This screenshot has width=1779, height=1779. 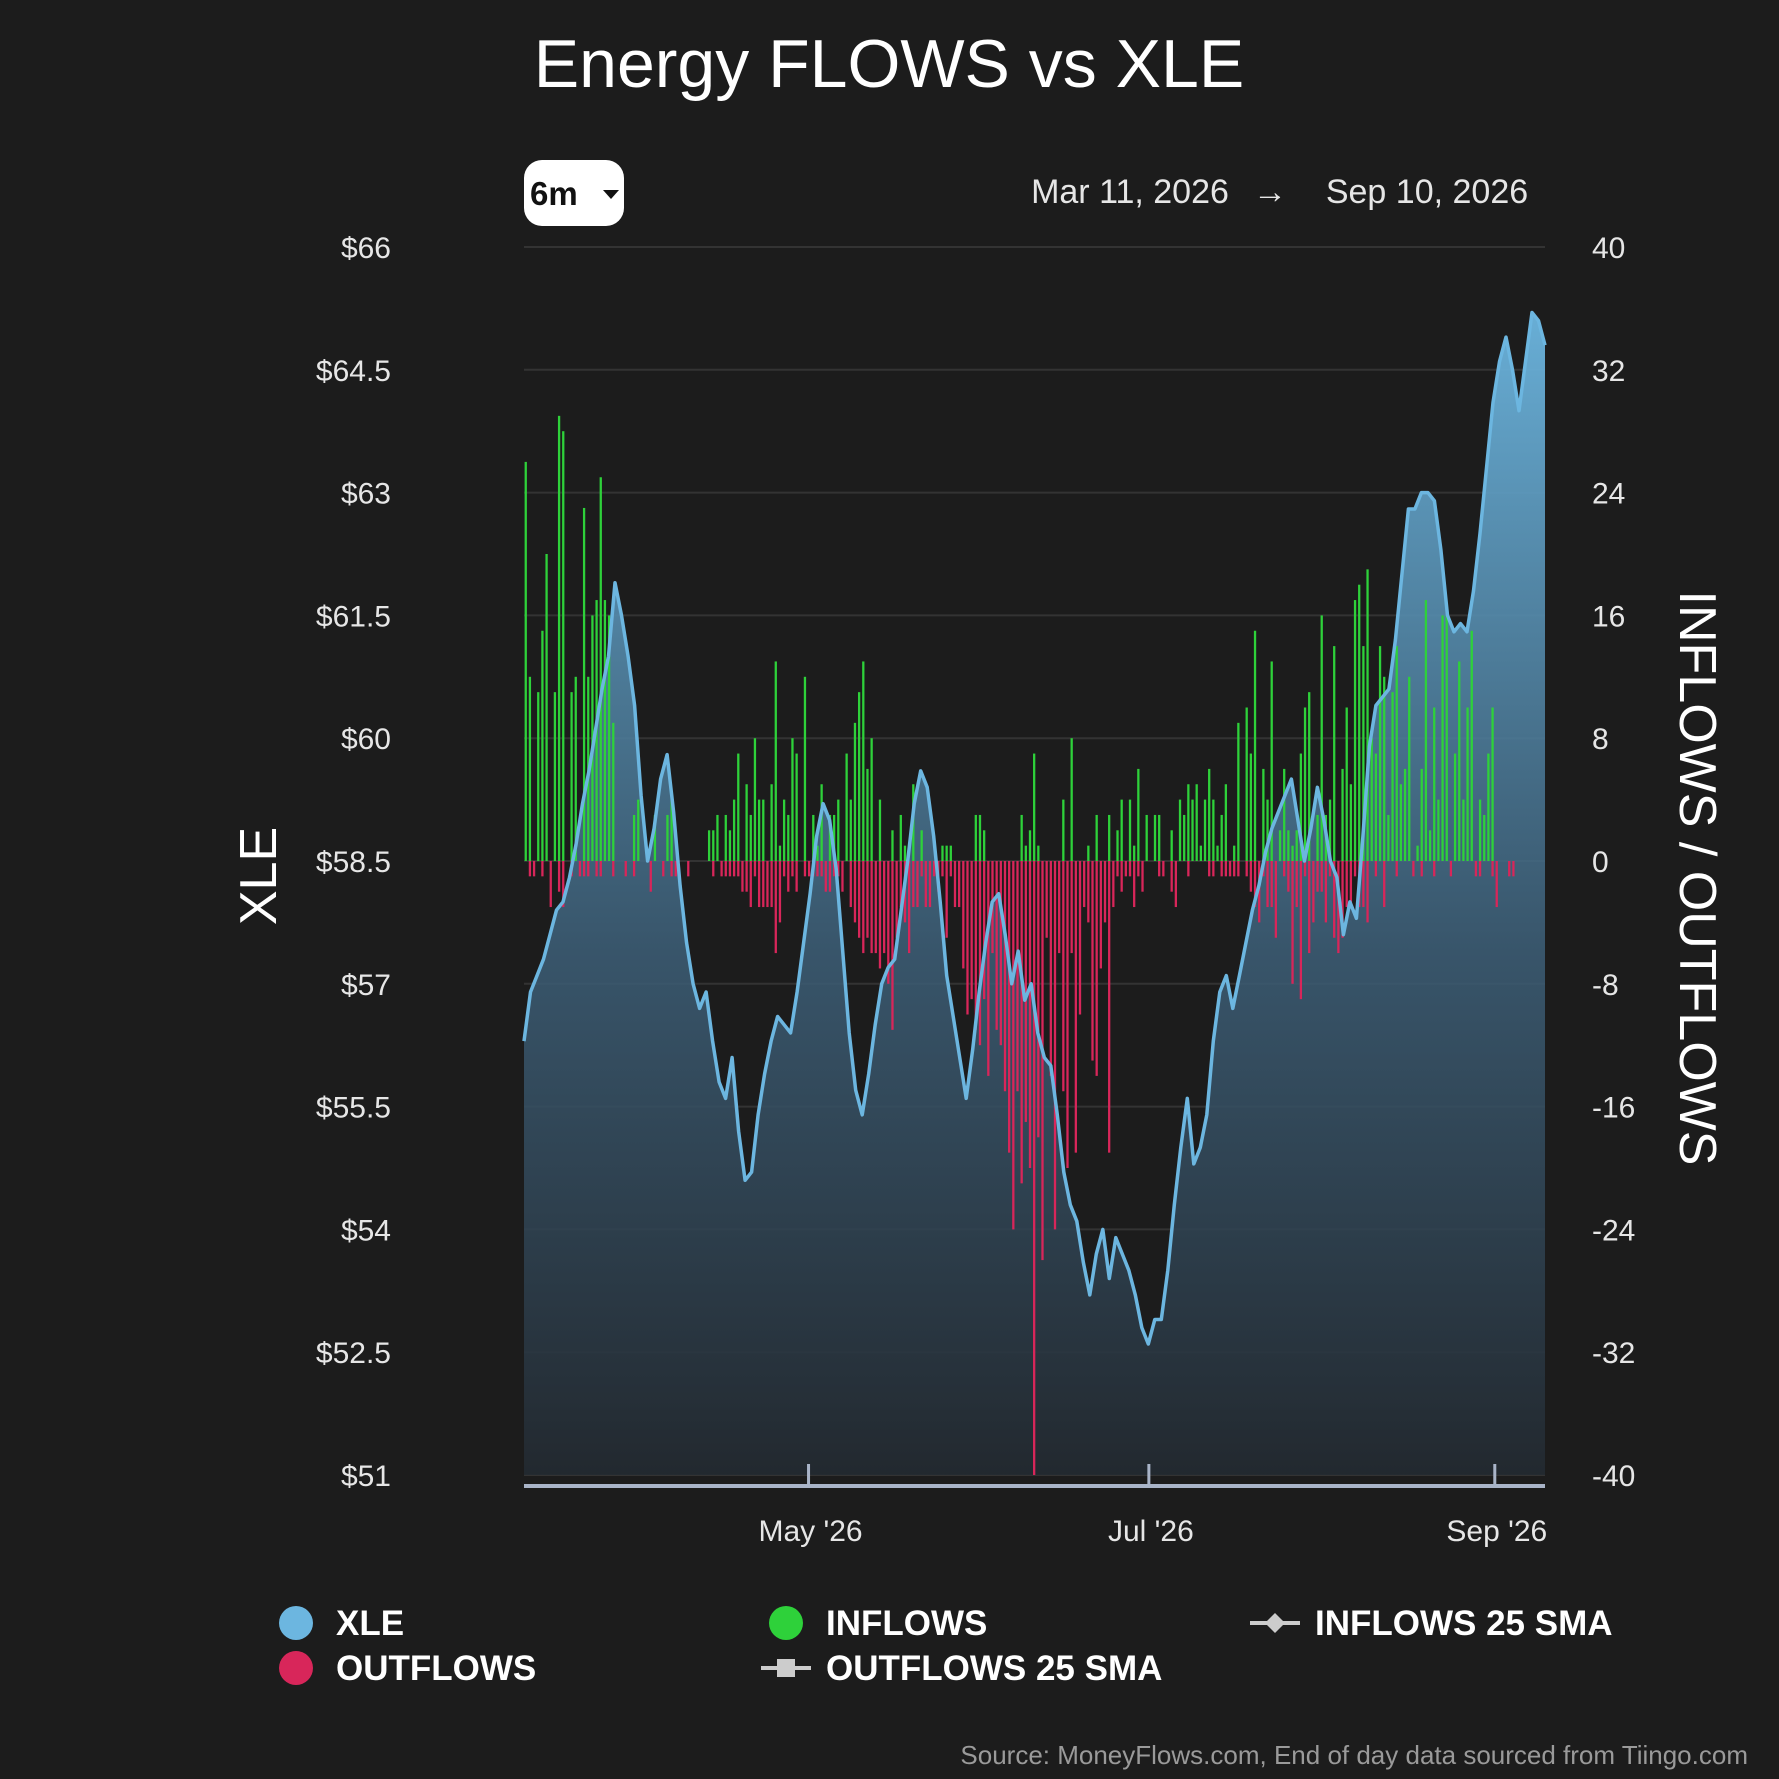 I want to click on legend-item-outflows: OUTFLOWS, so click(x=407, y=1668).